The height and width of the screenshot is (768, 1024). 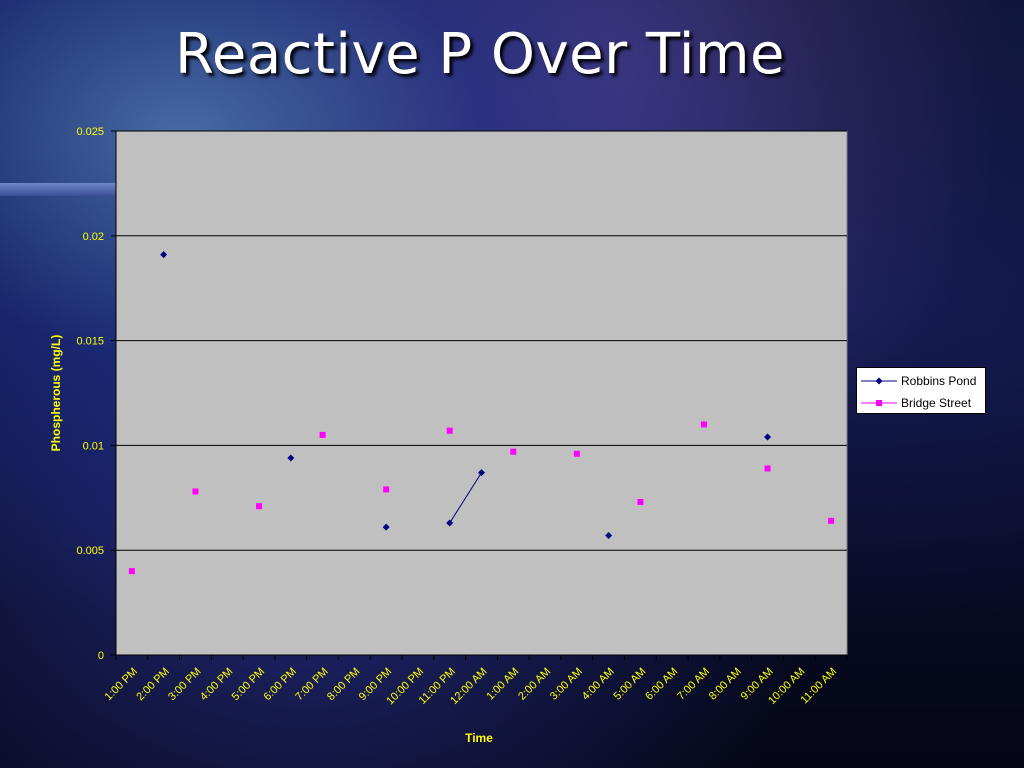 I want to click on x-tick-label: 1:00 AM, so click(x=502, y=684).